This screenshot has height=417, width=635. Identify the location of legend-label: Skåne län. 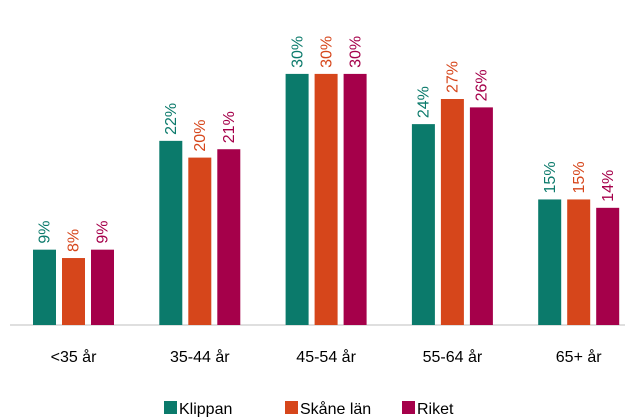
(335, 408).